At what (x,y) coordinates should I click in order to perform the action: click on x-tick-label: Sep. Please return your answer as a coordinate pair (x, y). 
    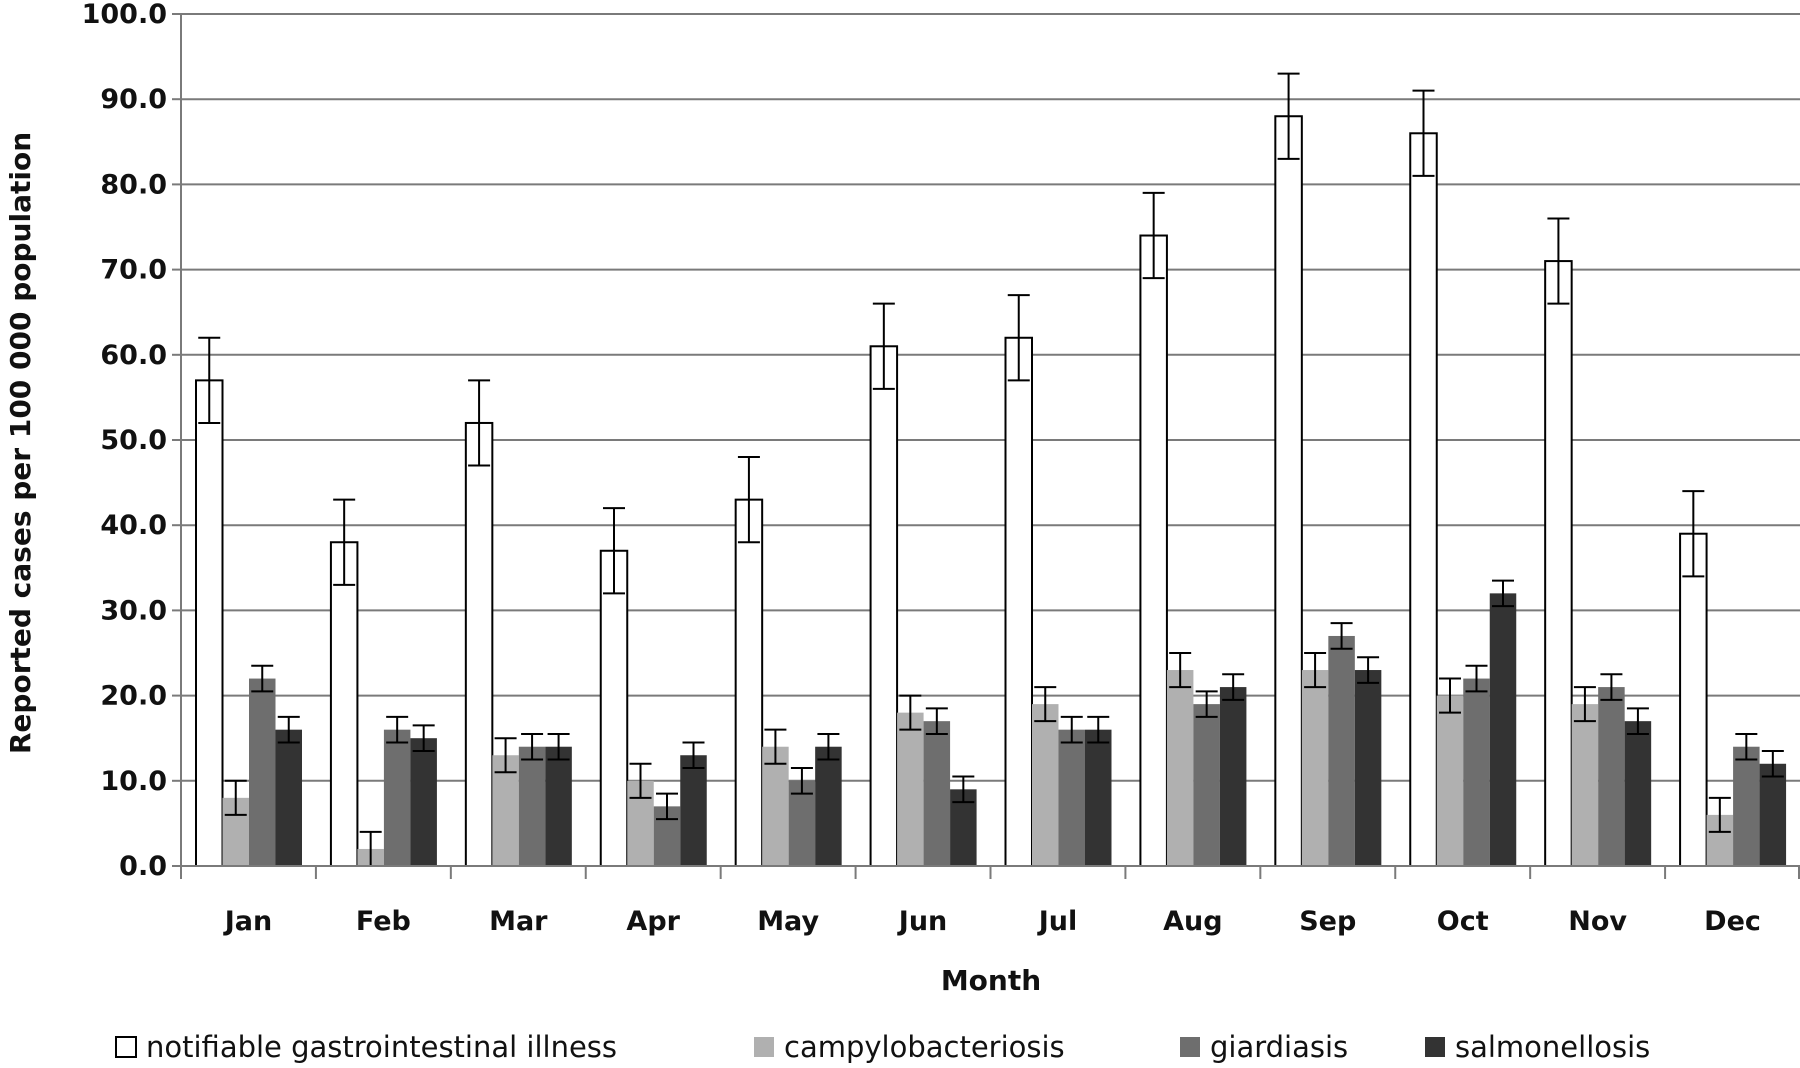
    Looking at the image, I should click on (1327, 921).